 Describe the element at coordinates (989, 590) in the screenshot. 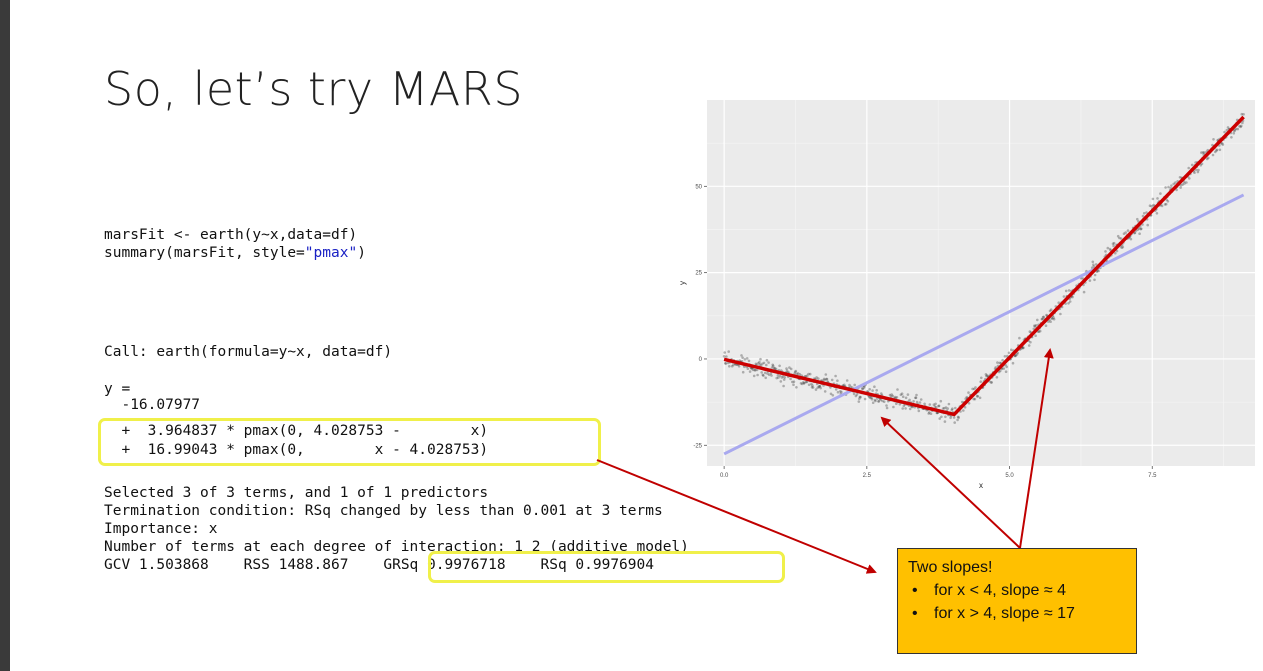

I see `callout-item-left: • for x < 4, slope ≈ 4` at that location.